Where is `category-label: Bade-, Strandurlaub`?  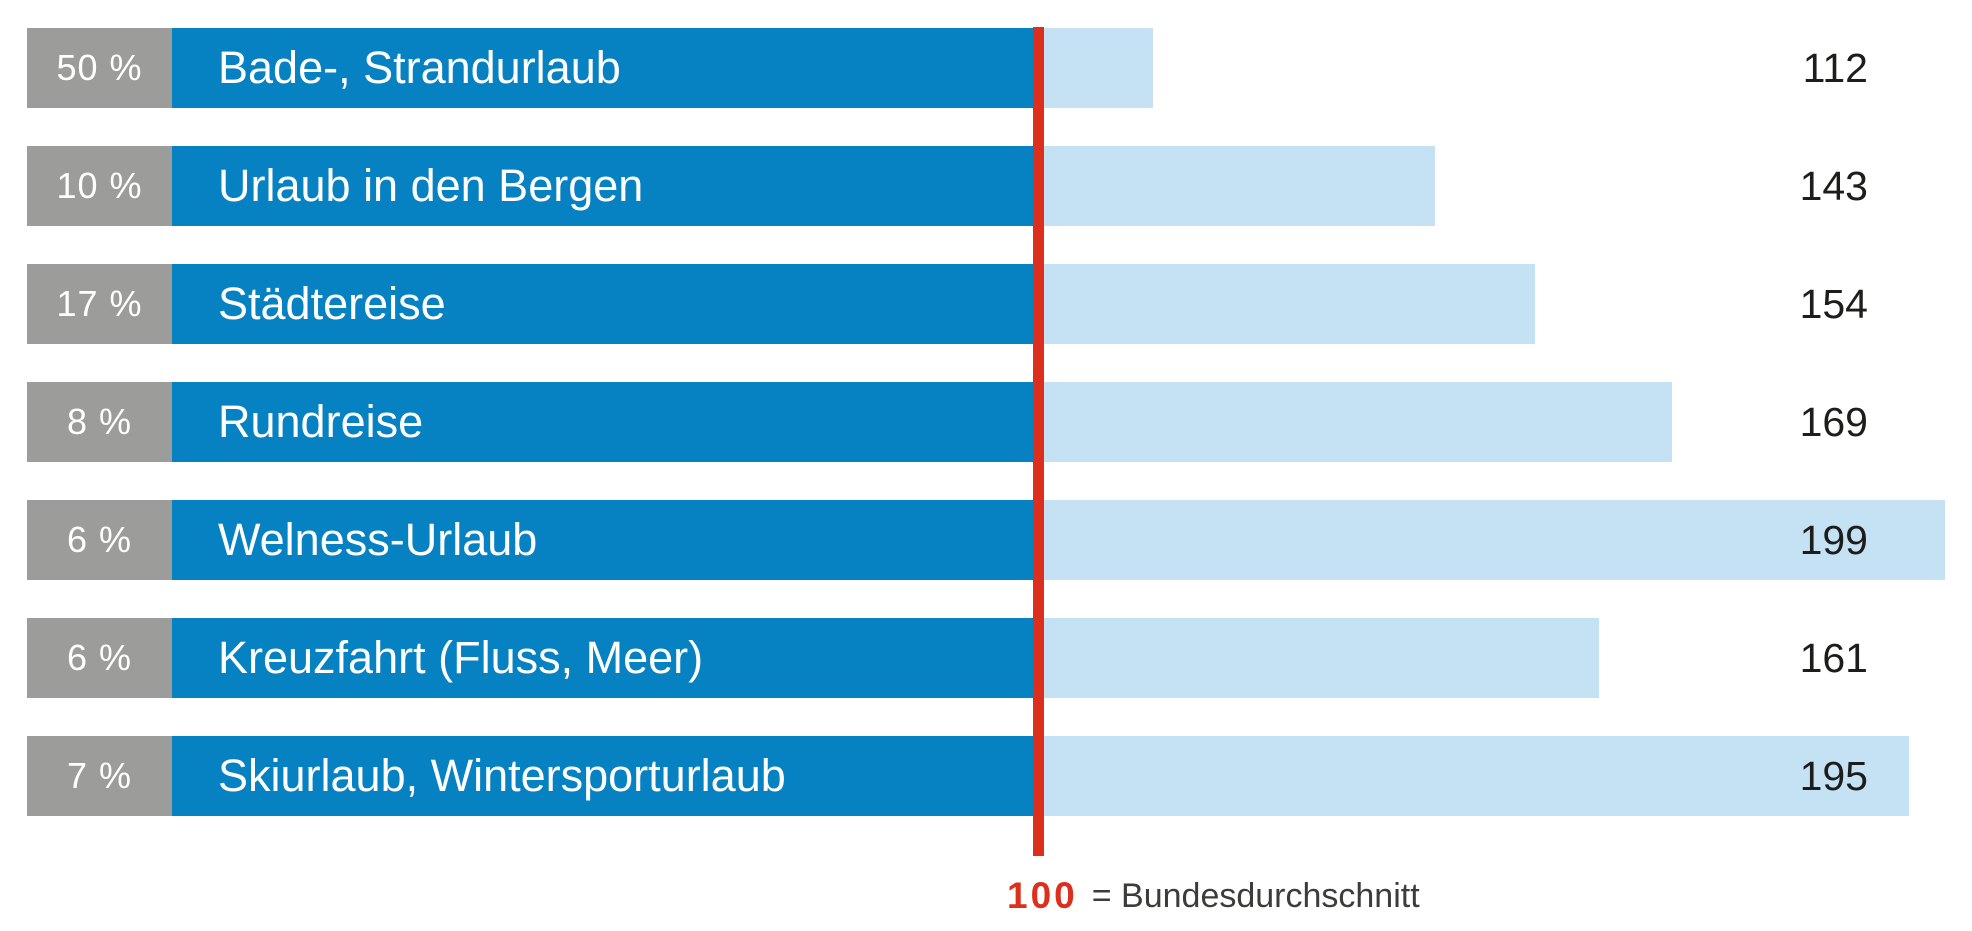 category-label: Bade-, Strandurlaub is located at coordinates (419, 67).